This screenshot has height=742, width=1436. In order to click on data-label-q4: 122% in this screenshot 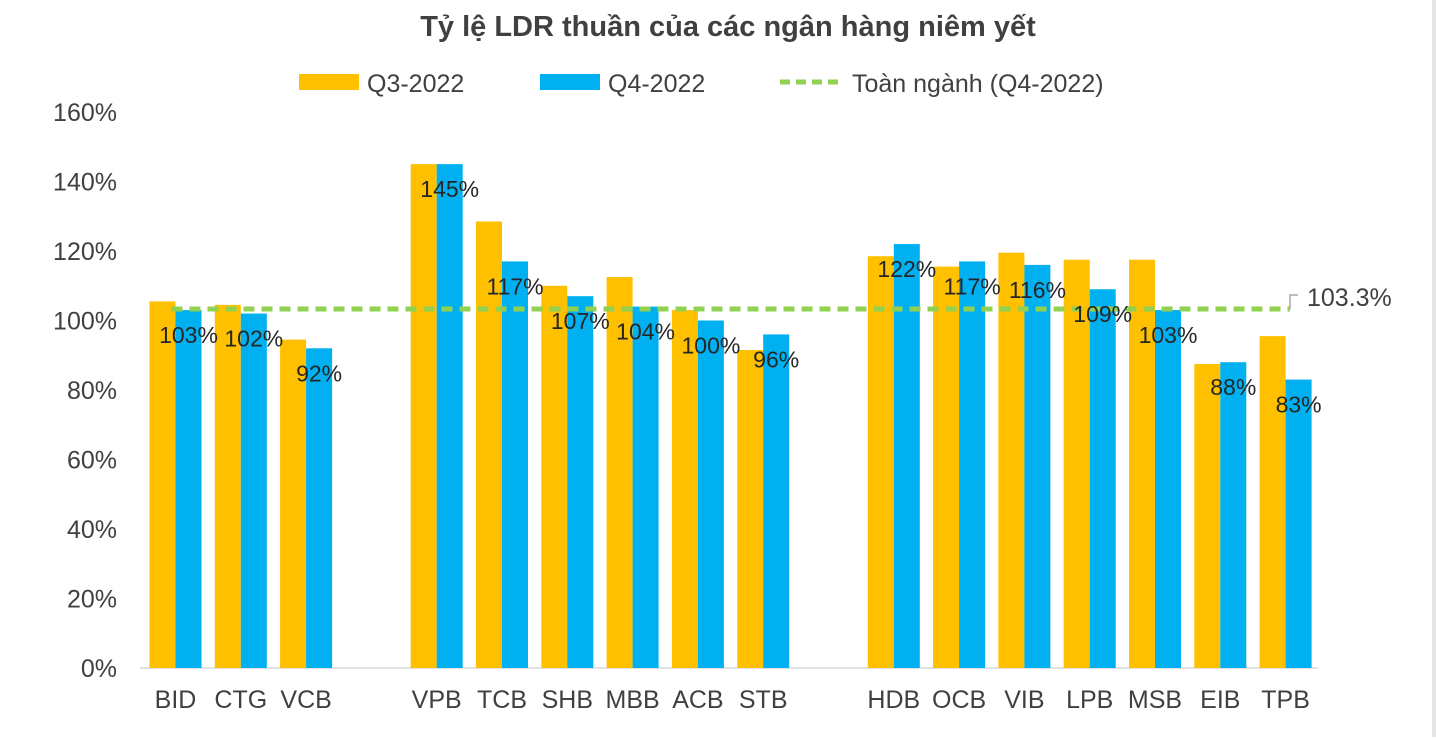, I will do `click(906, 269)`.